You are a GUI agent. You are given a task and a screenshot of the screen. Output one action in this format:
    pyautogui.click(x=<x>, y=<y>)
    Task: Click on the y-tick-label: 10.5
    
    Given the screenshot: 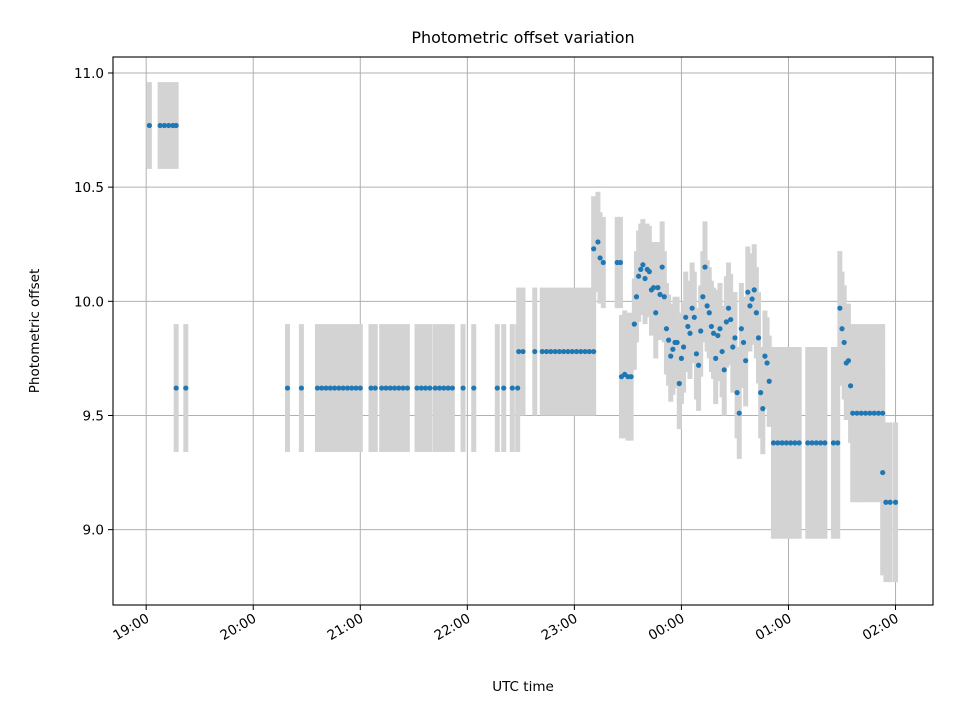 What is the action you would take?
    pyautogui.click(x=89, y=188)
    